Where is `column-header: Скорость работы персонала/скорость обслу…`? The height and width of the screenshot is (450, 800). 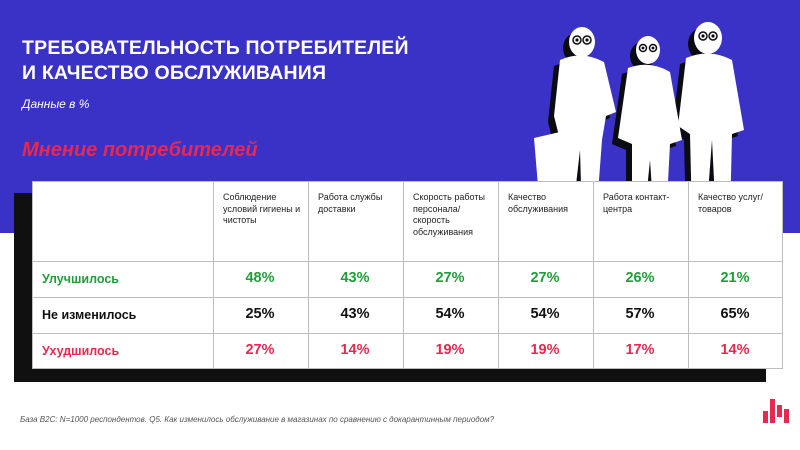
column-header: Скорость работы персонала/скорость обслу… is located at coordinates (450, 221).